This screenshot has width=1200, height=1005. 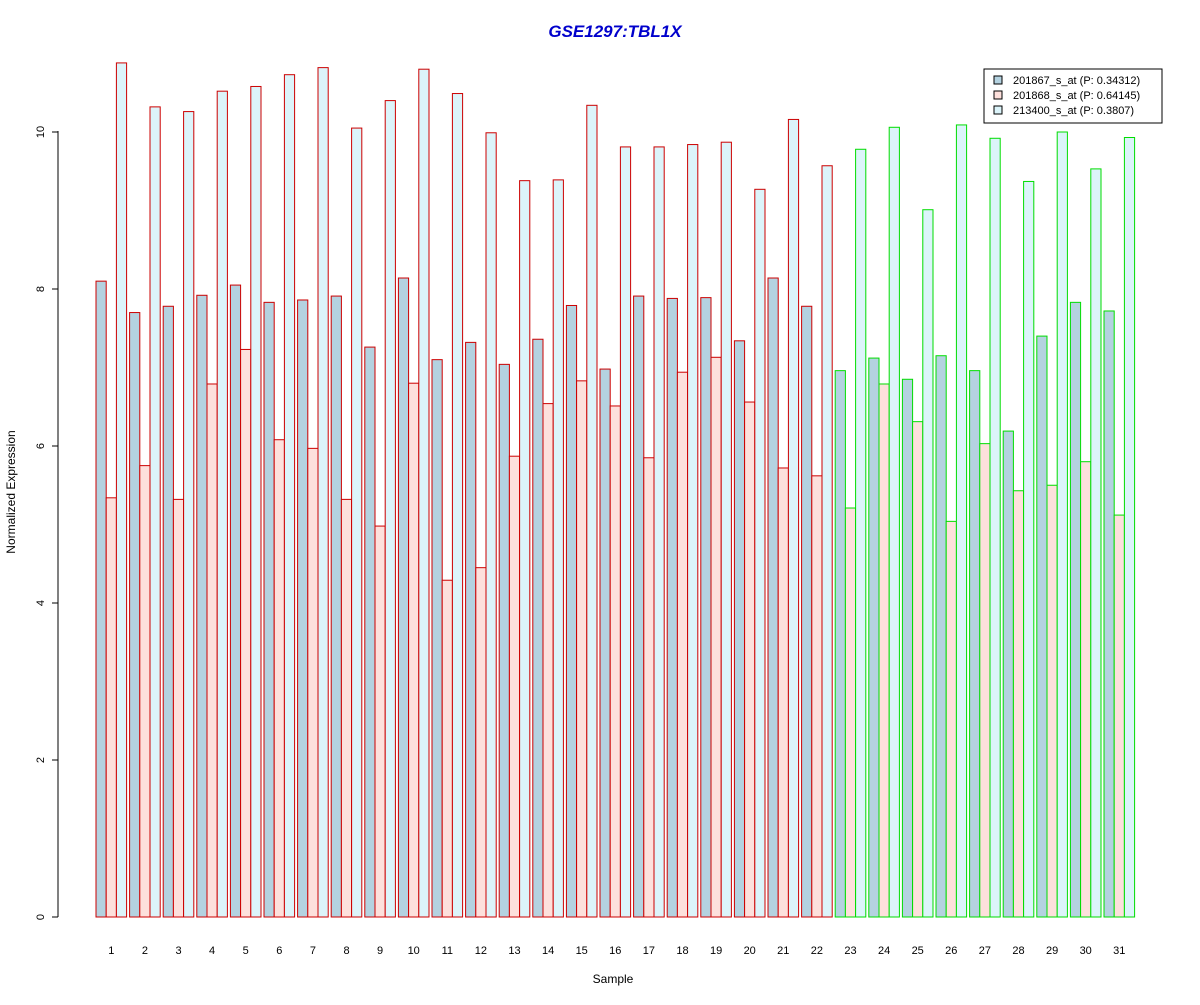 I want to click on x-tick-label: 20, so click(x=750, y=951).